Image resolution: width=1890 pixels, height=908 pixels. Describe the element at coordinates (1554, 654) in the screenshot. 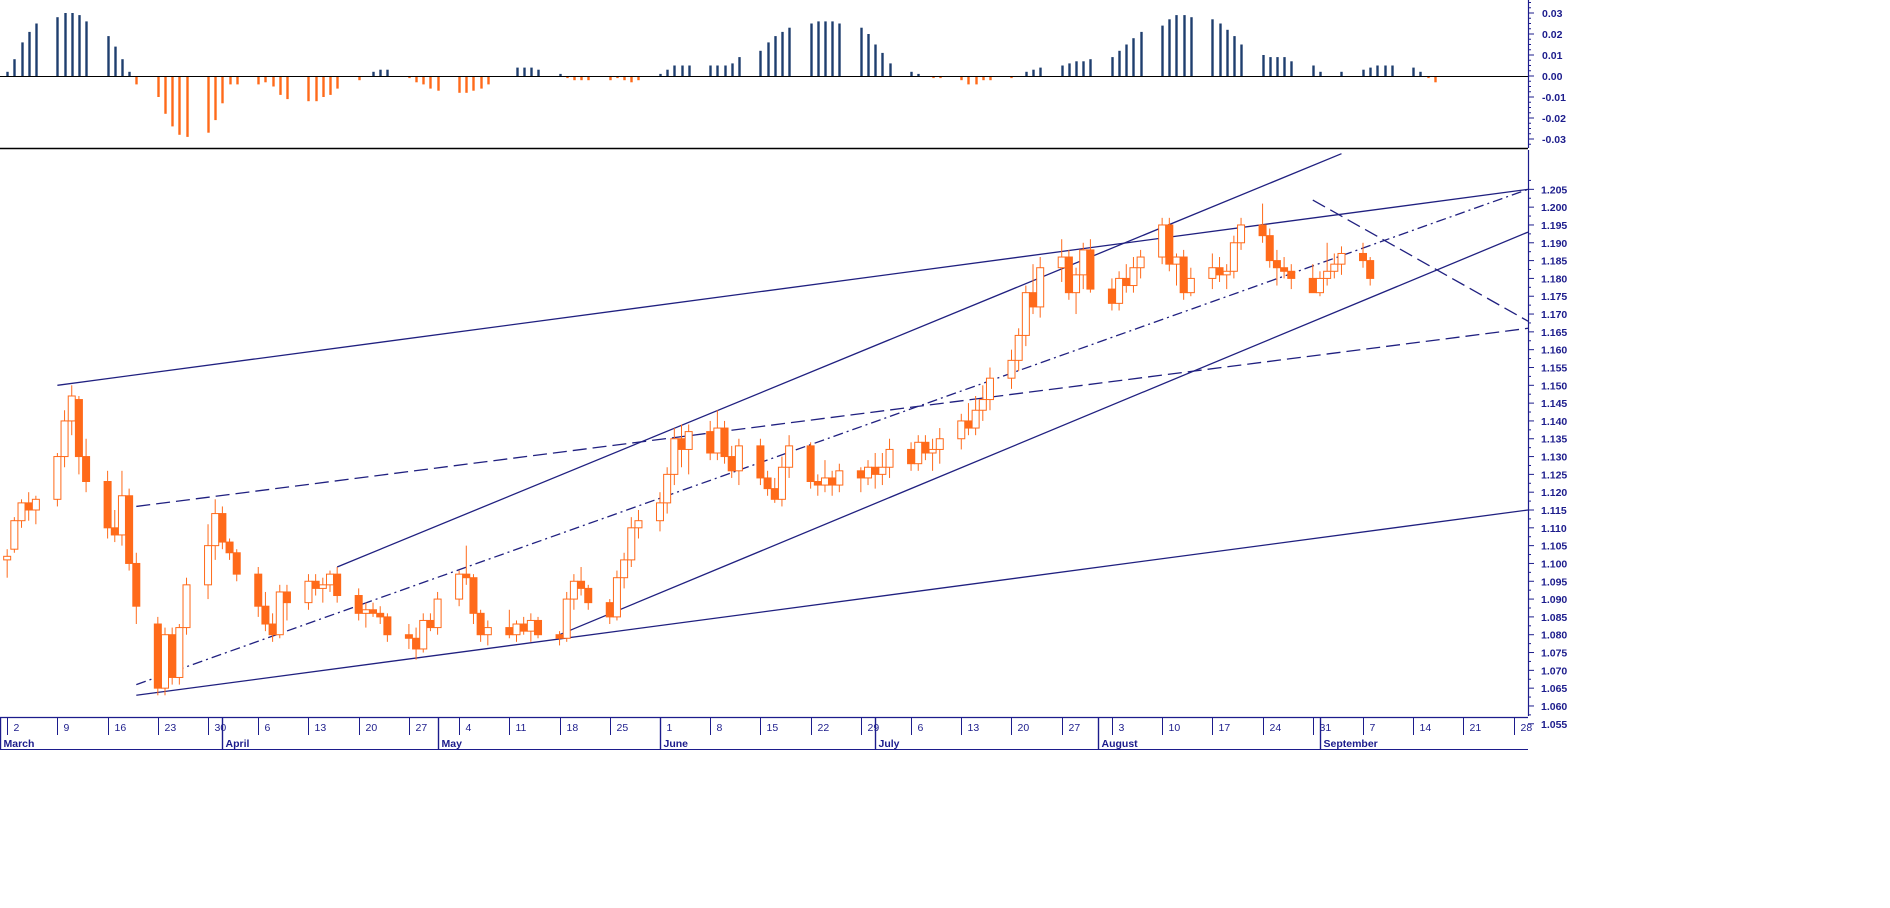

I see `price-tick-label: 1.075` at that location.